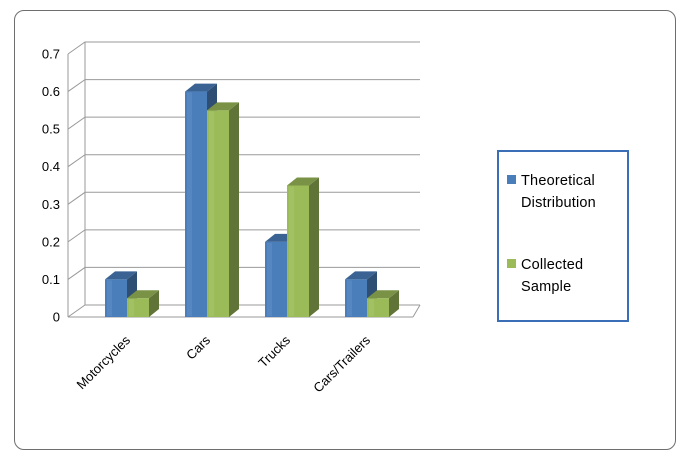 The height and width of the screenshot is (452, 680). Describe the element at coordinates (51, 129) in the screenshot. I see `y-tick-label: 0.5` at that location.